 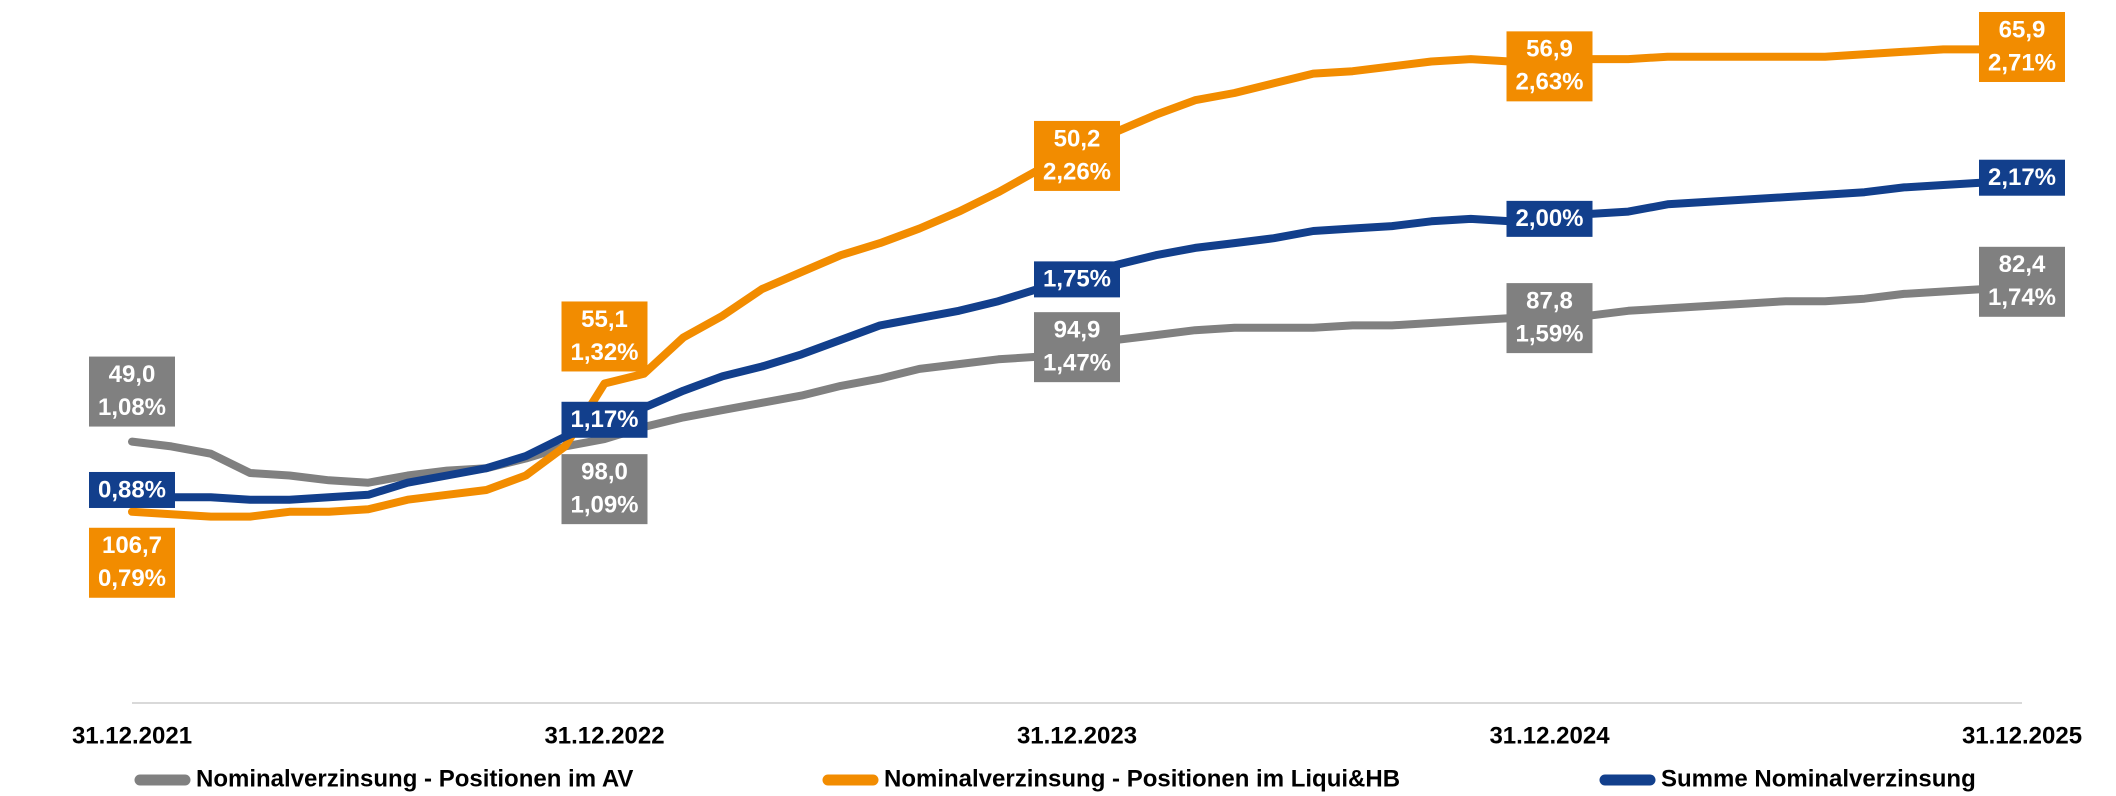 What do you see at coordinates (604, 319) in the screenshot?
I see `data-label-extra: 55,1` at bounding box center [604, 319].